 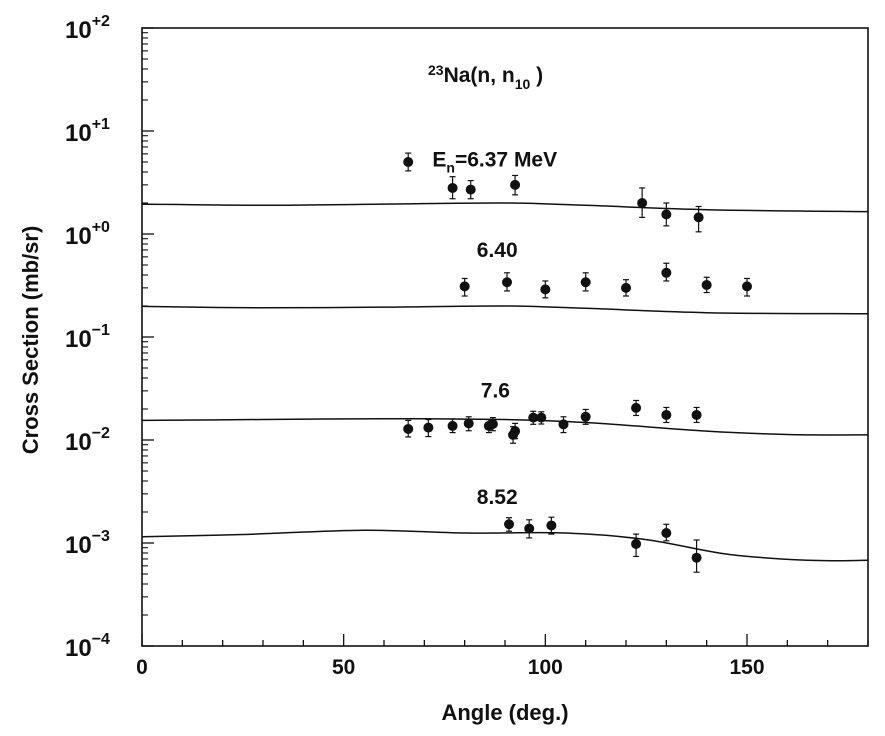 What do you see at coordinates (436, 70) in the screenshot?
I see `title-mass-number: 23` at bounding box center [436, 70].